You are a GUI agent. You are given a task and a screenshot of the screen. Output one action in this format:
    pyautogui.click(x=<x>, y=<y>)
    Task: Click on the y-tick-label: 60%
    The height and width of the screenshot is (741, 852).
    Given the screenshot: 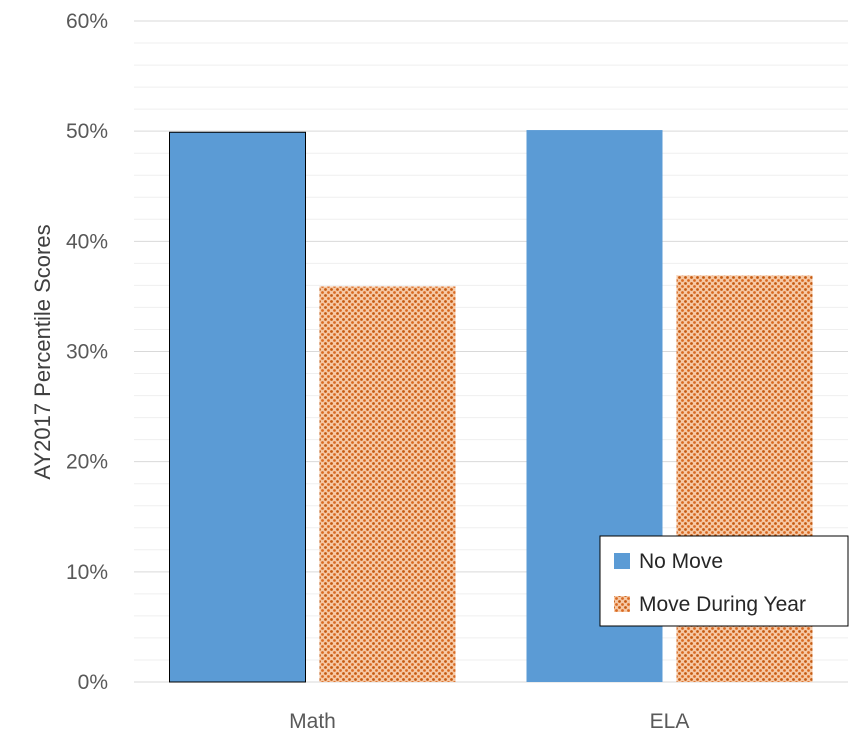 What is the action you would take?
    pyautogui.click(x=87, y=21)
    